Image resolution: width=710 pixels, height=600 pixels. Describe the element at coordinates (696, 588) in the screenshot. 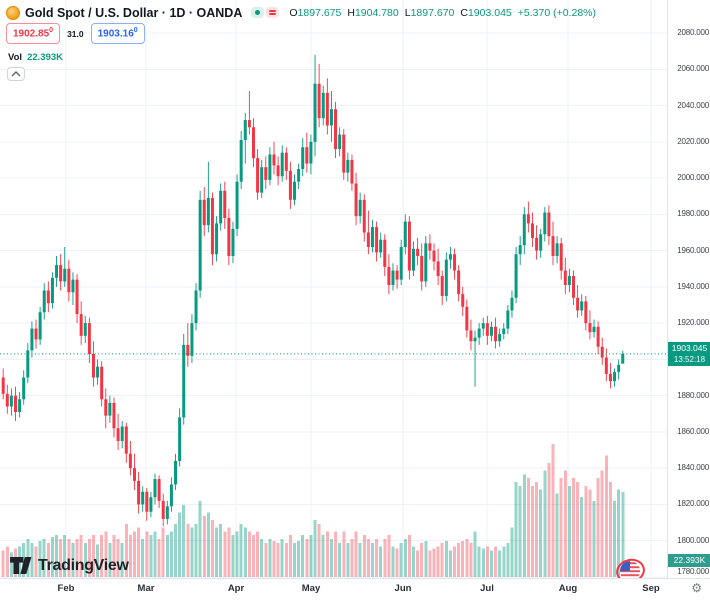

I see `axis-settings-gear-icon: ⚙` at that location.